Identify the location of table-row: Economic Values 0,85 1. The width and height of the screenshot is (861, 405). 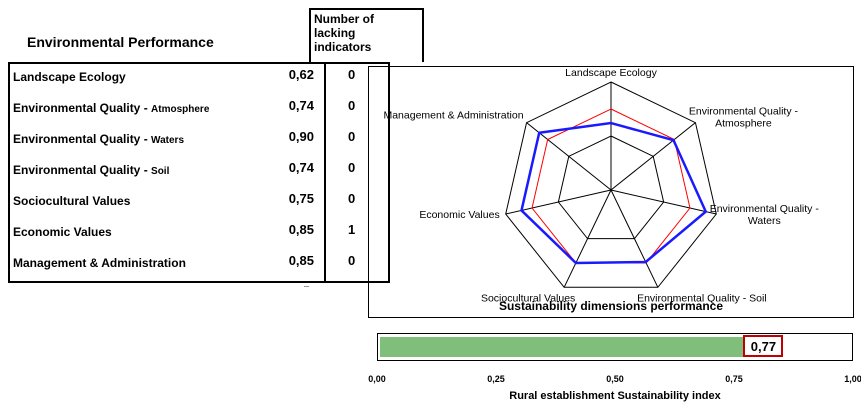
(199, 234).